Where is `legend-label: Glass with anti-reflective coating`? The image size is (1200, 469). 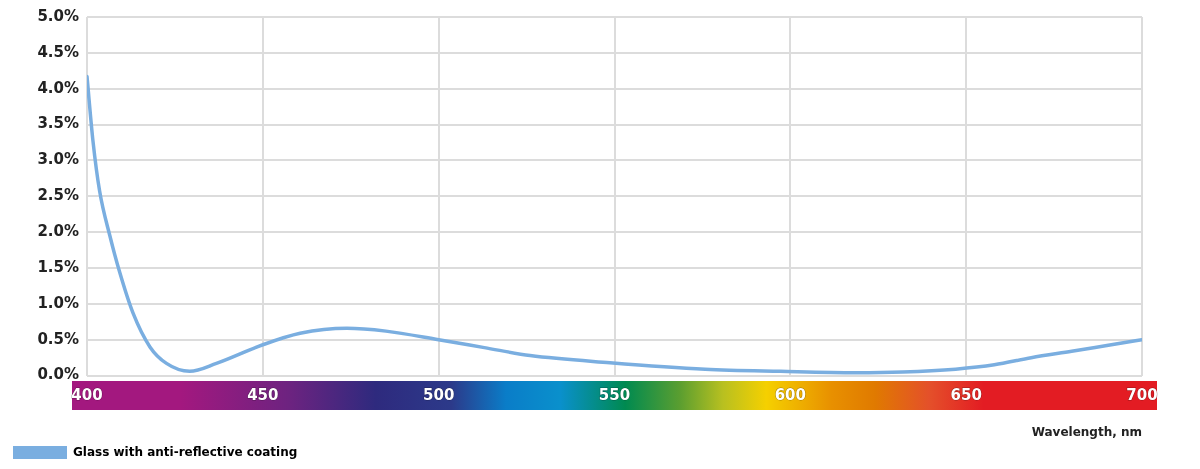
legend-label: Glass with anti-reflective coating is located at coordinates (185, 451).